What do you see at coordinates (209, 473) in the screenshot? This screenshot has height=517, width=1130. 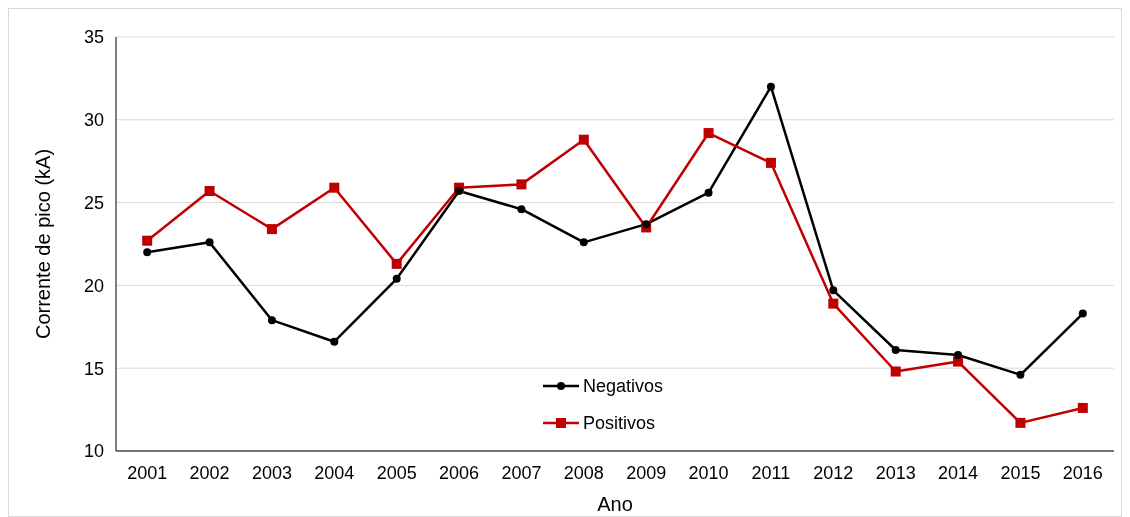 I see `x-tick-label: 2002` at bounding box center [209, 473].